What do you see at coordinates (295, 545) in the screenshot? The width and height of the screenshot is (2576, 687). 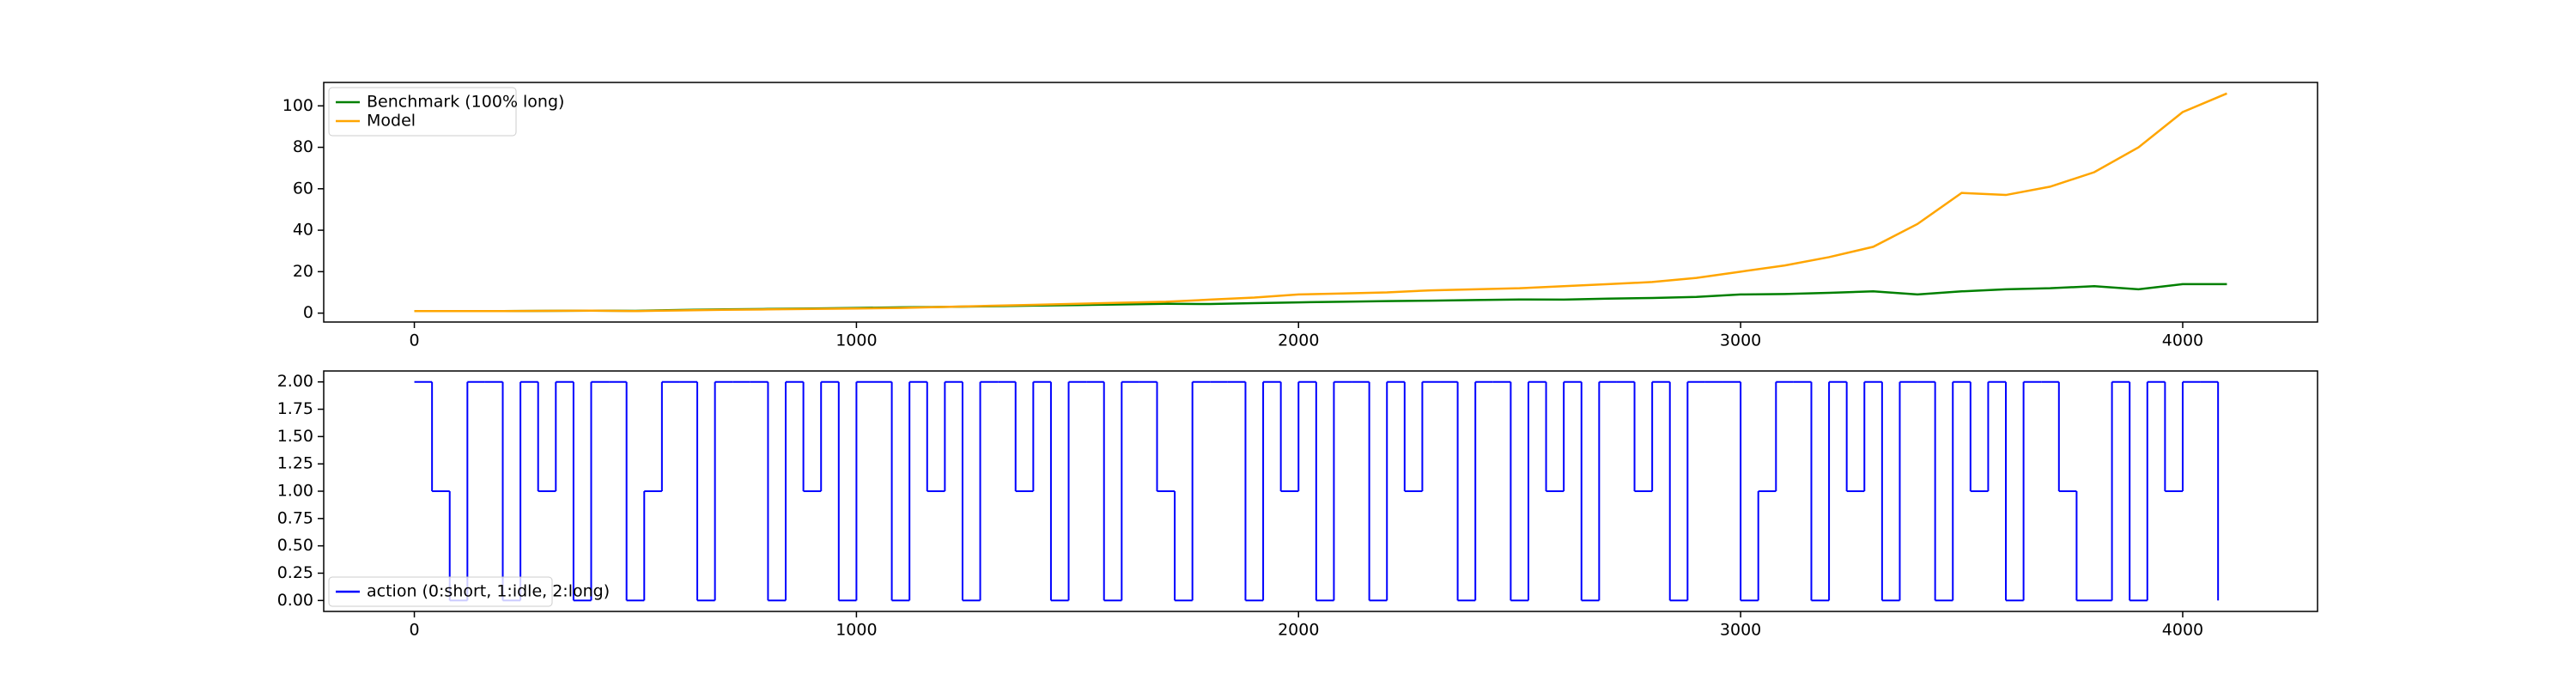 I see `y-tick-label: 0.50` at bounding box center [295, 545].